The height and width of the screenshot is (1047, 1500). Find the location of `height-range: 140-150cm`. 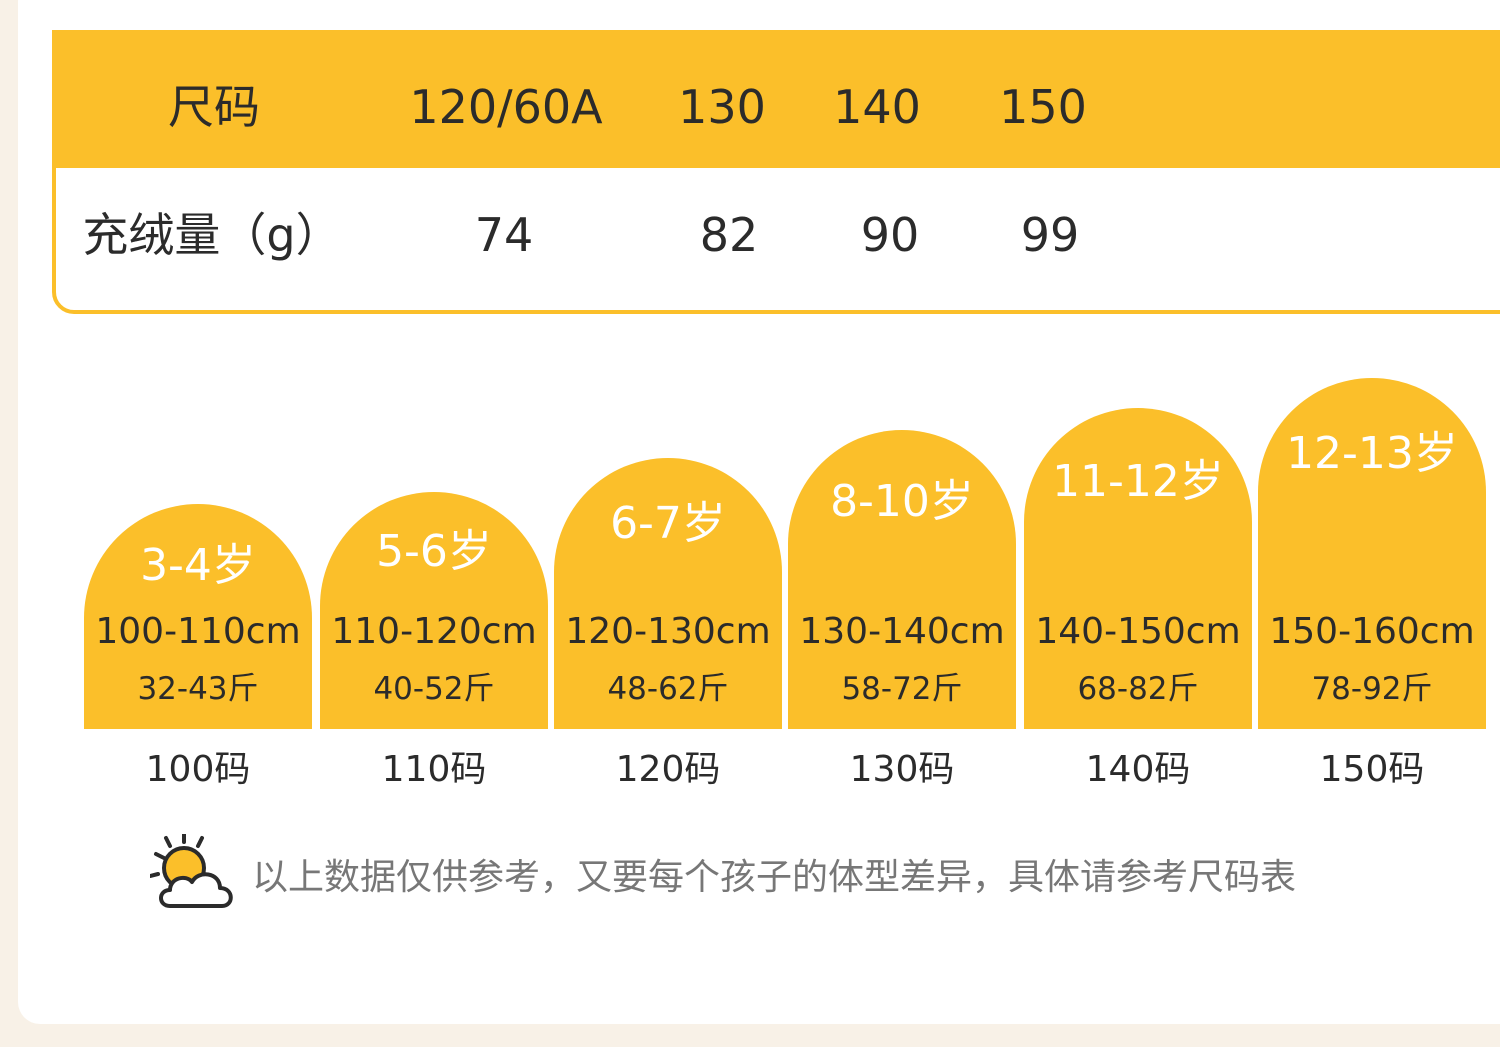

height-range: 140-150cm is located at coordinates (1138, 631).